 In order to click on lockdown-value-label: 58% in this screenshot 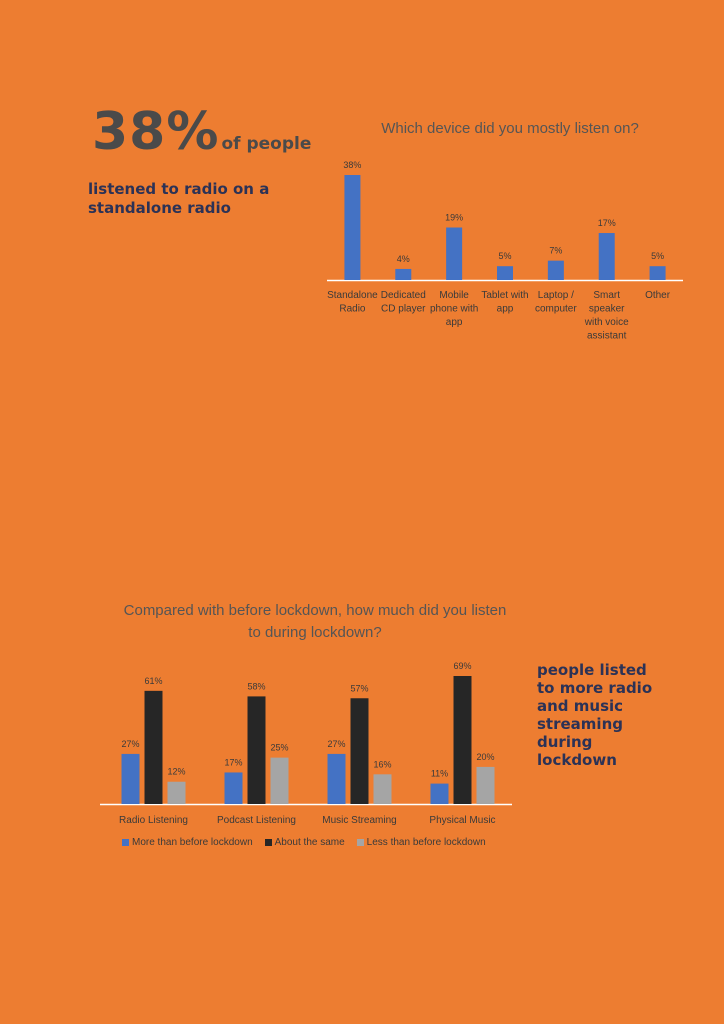, I will do `click(256, 686)`.